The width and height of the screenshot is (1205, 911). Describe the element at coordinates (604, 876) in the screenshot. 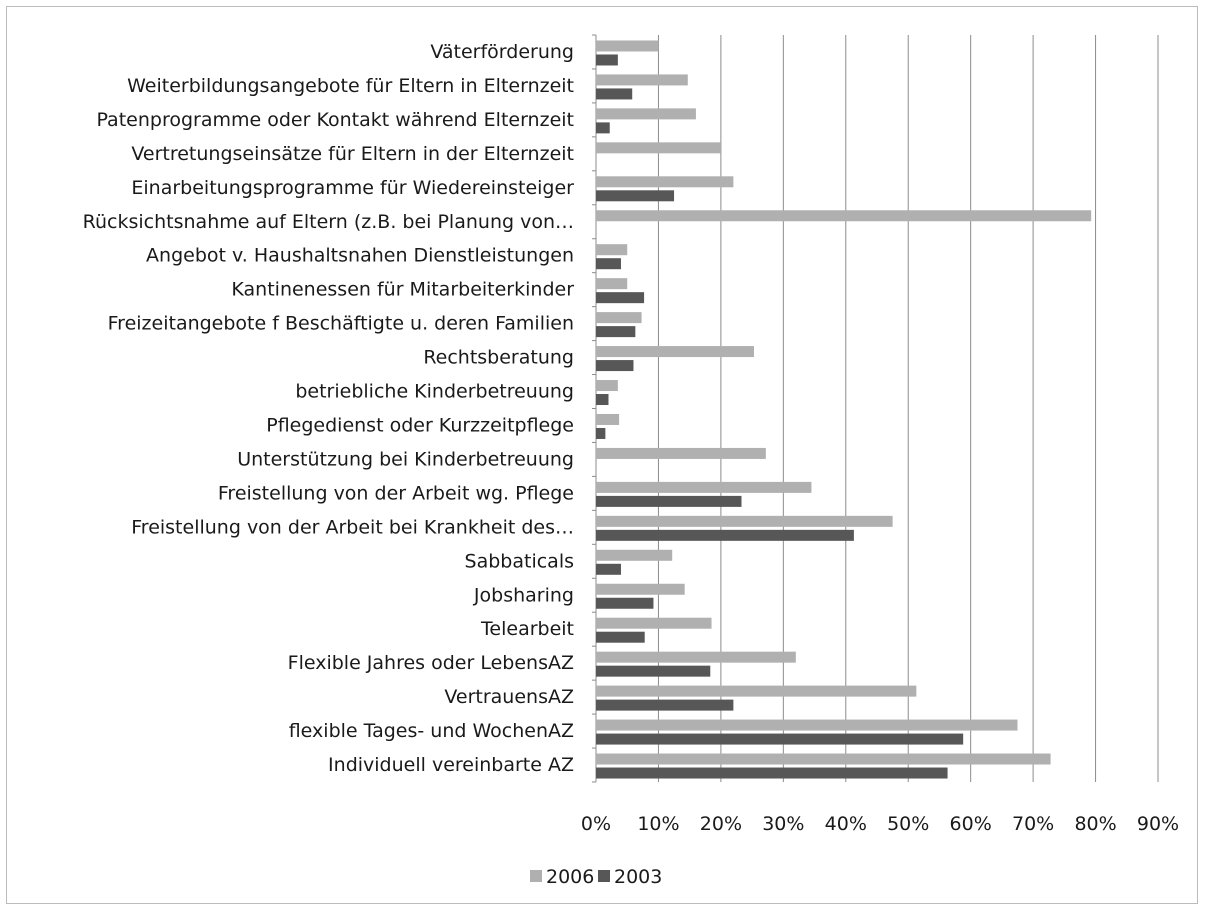

I see `legend-swatch-2003` at that location.